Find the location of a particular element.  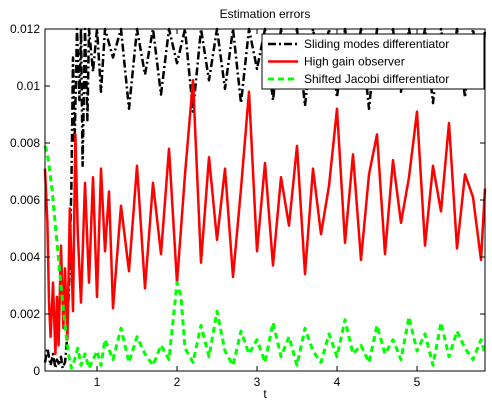

x-tick-label: 1 is located at coordinates (97, 382).